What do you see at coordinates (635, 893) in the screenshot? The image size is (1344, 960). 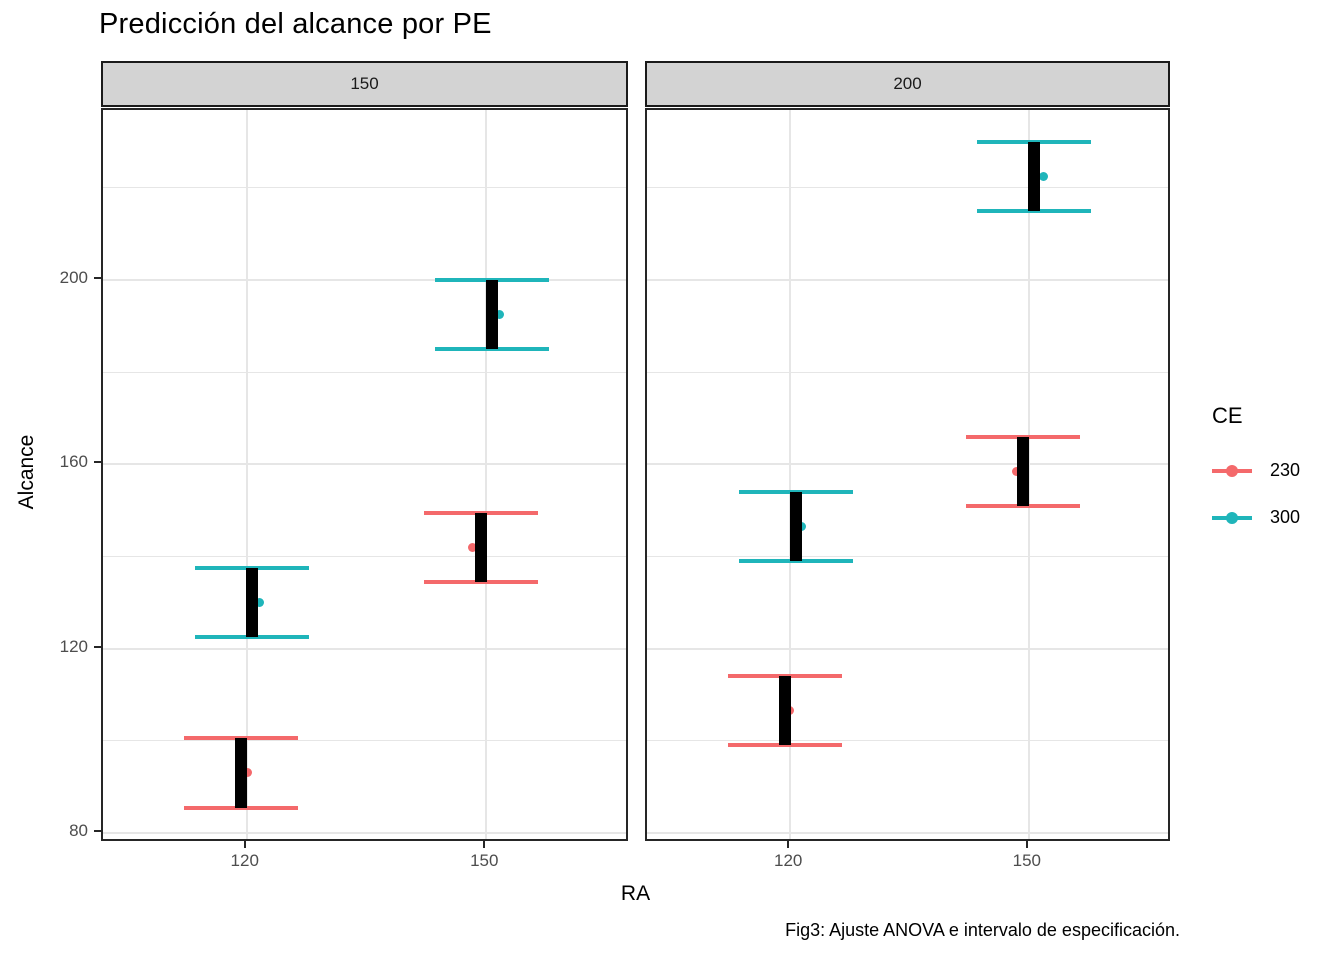 I see `x-axis-title: RA` at bounding box center [635, 893].